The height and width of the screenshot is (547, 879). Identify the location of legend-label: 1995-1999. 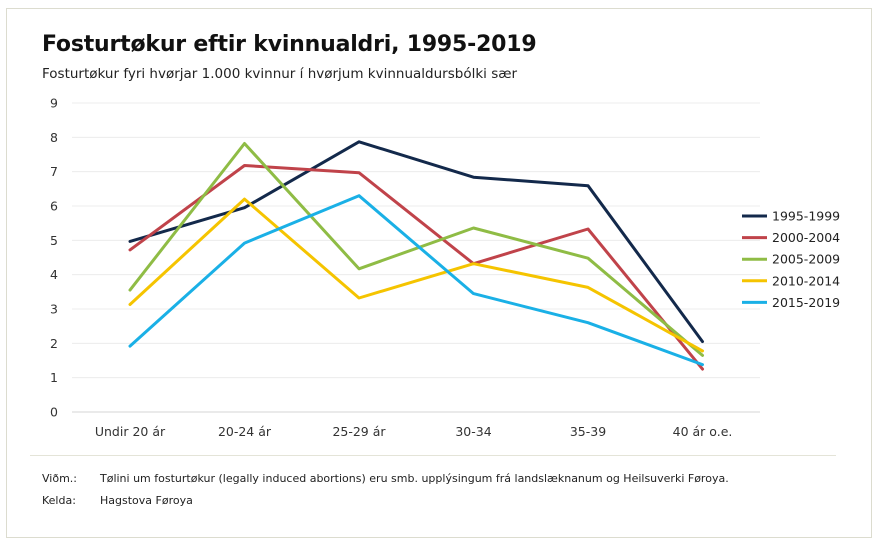
(806, 216).